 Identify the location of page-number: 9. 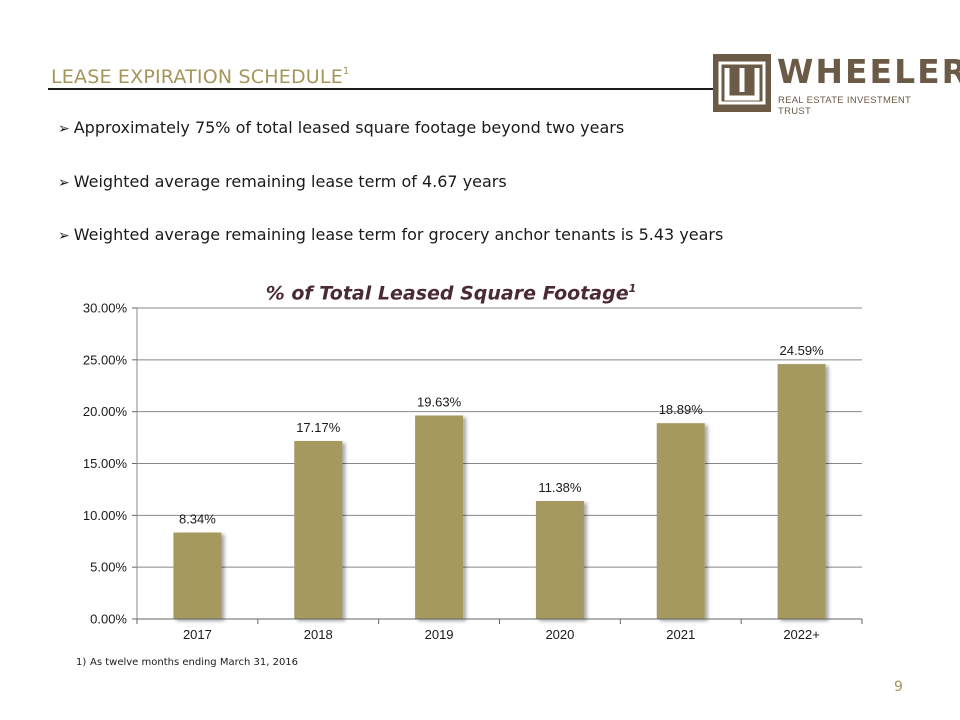
(898, 687).